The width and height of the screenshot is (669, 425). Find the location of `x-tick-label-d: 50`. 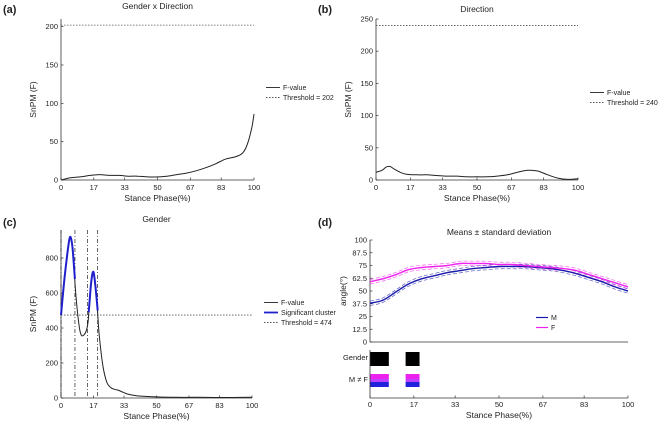

x-tick-label-d: 50 is located at coordinates (499, 404).